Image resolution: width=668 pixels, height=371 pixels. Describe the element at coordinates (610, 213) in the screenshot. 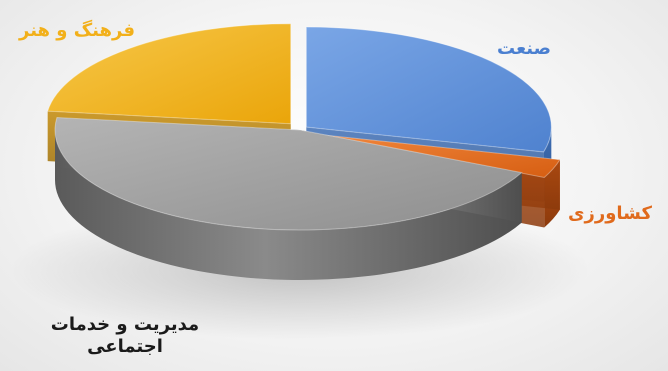

I see `label-agriculture: کشاورزی` at that location.